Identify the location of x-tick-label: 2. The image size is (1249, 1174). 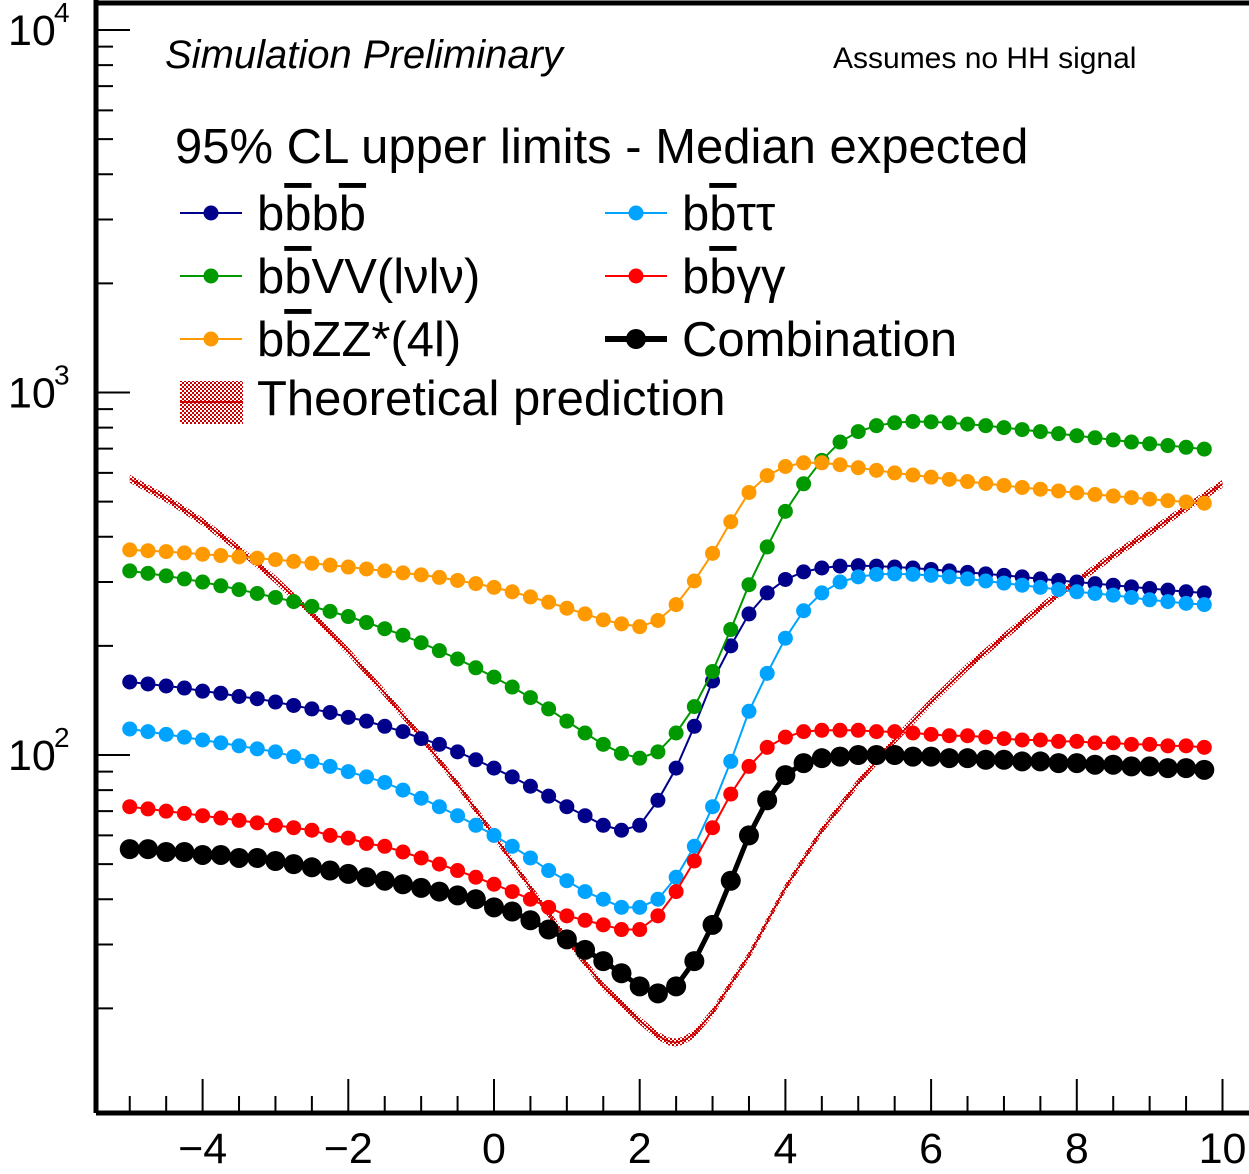
(640, 1147).